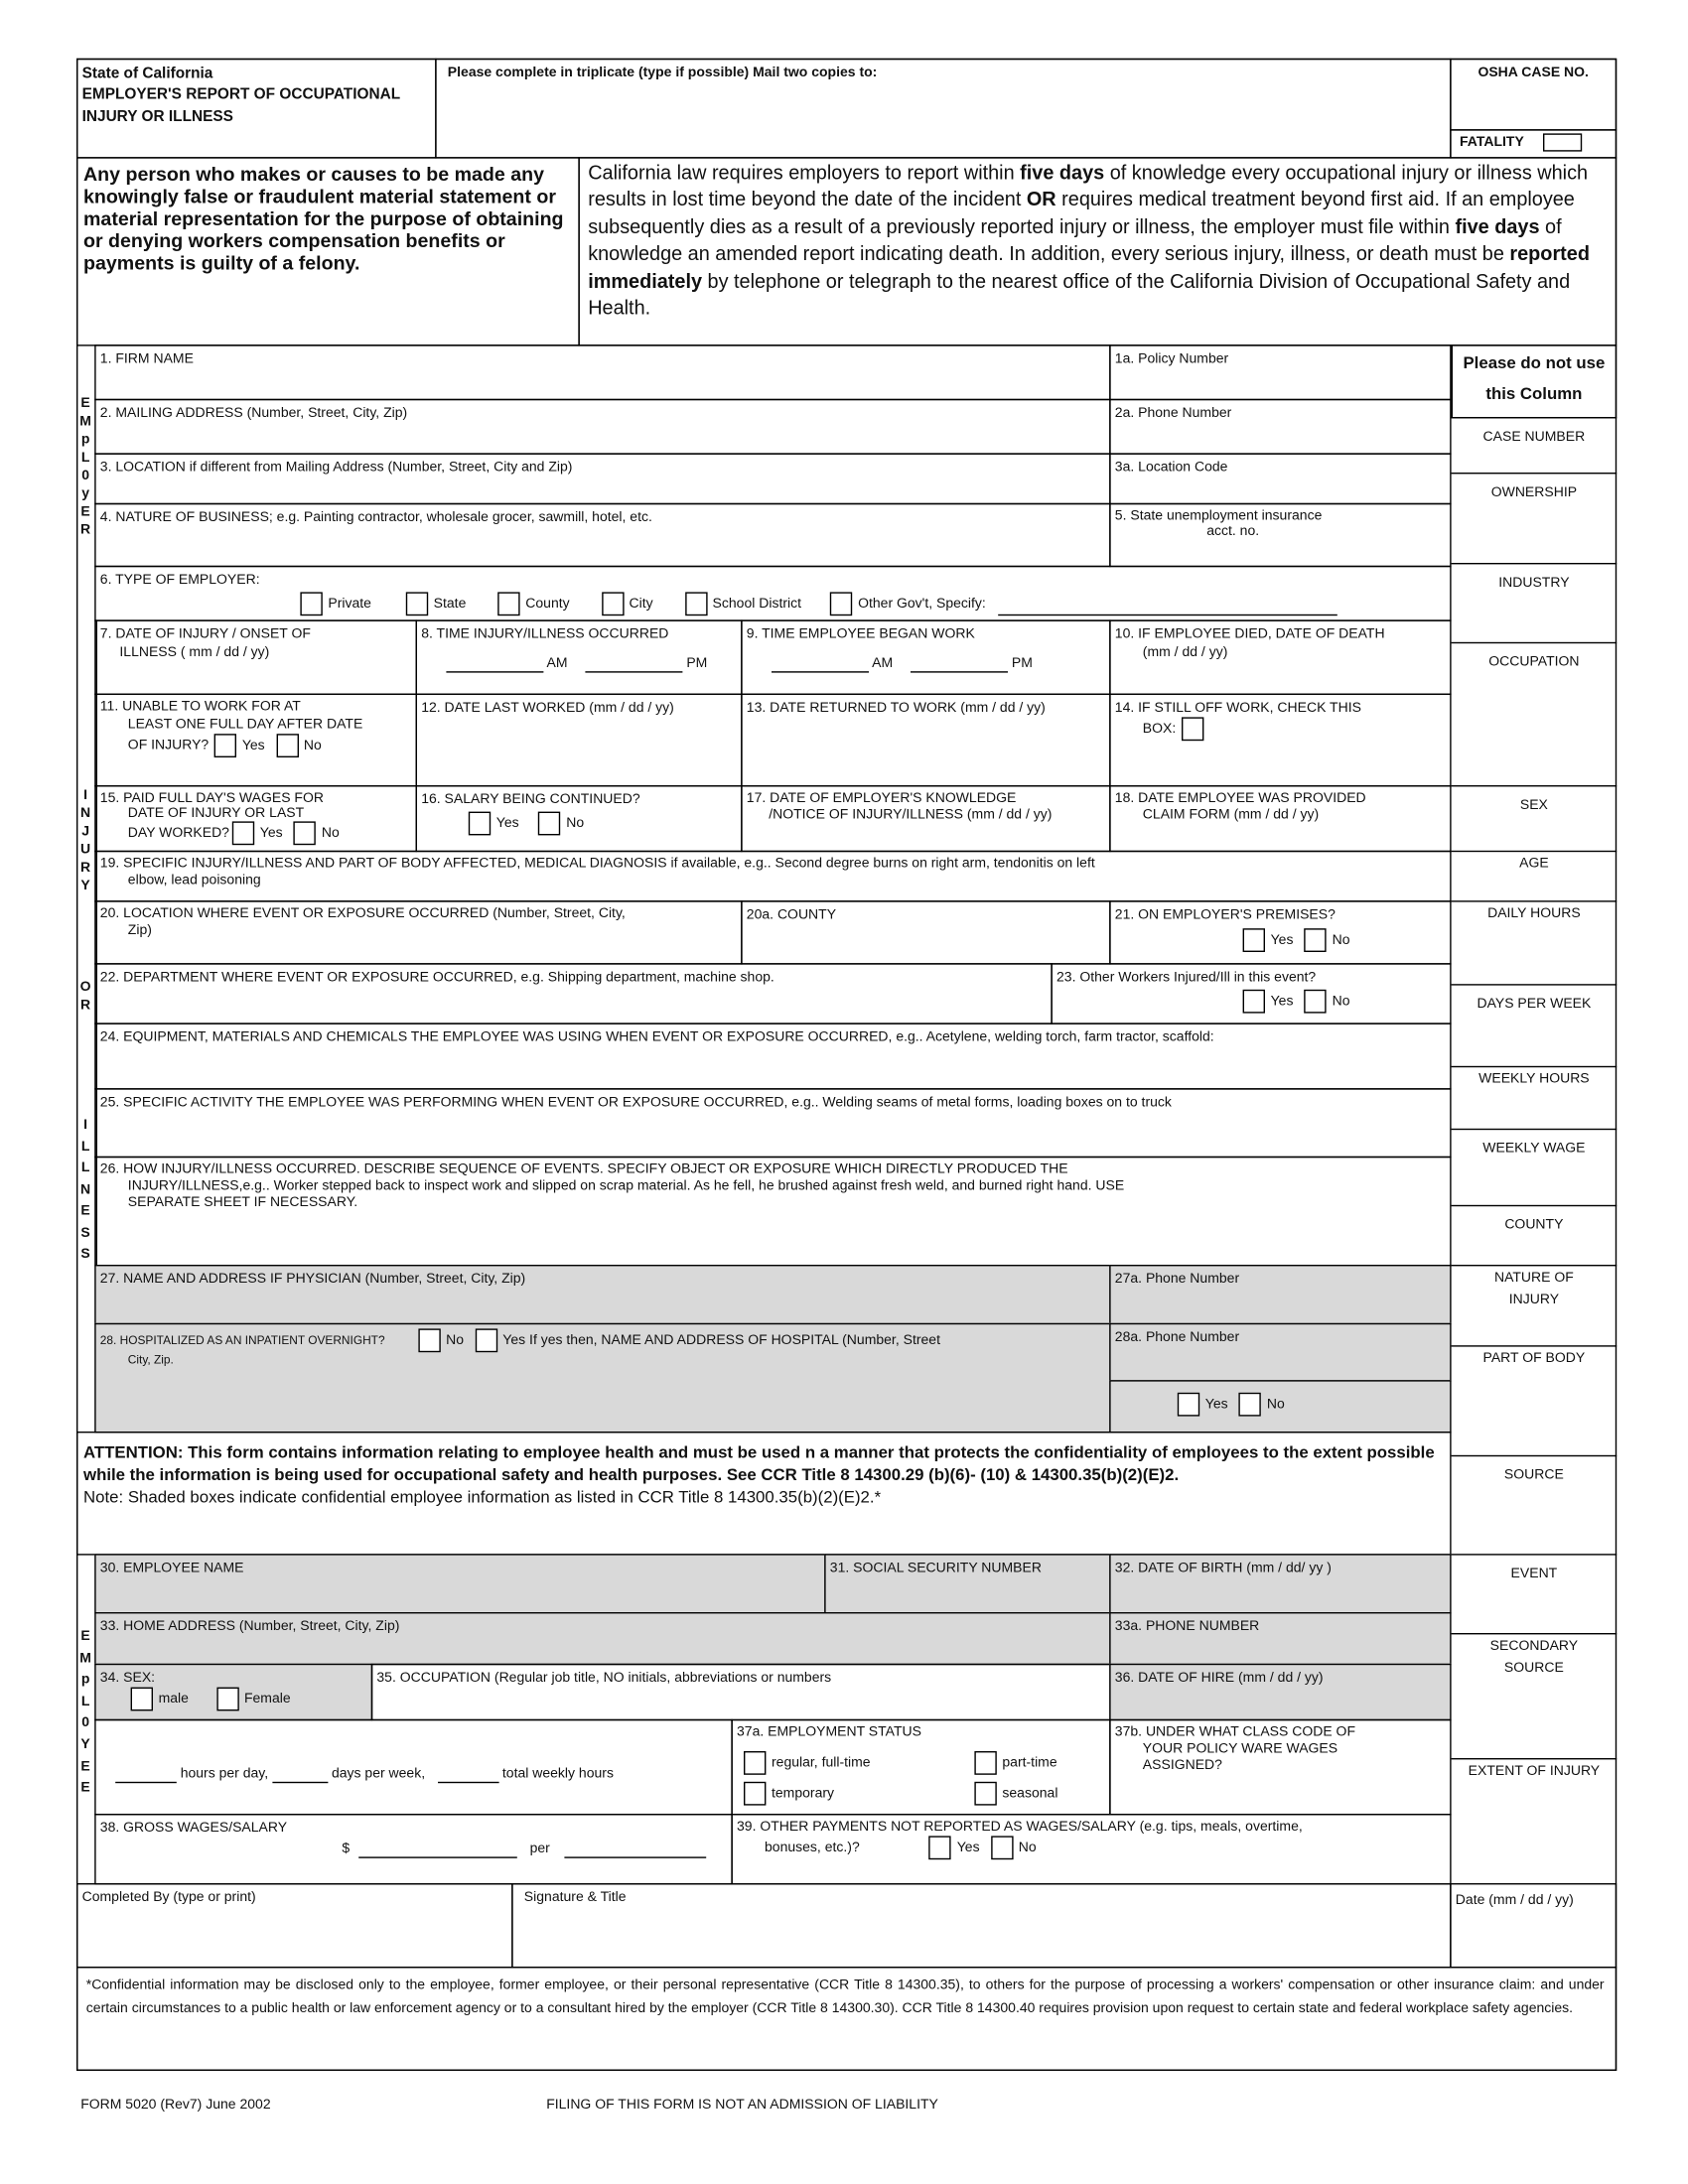 The width and height of the screenshot is (1688, 2184). I want to click on salary-no-checkbox, so click(549, 823).